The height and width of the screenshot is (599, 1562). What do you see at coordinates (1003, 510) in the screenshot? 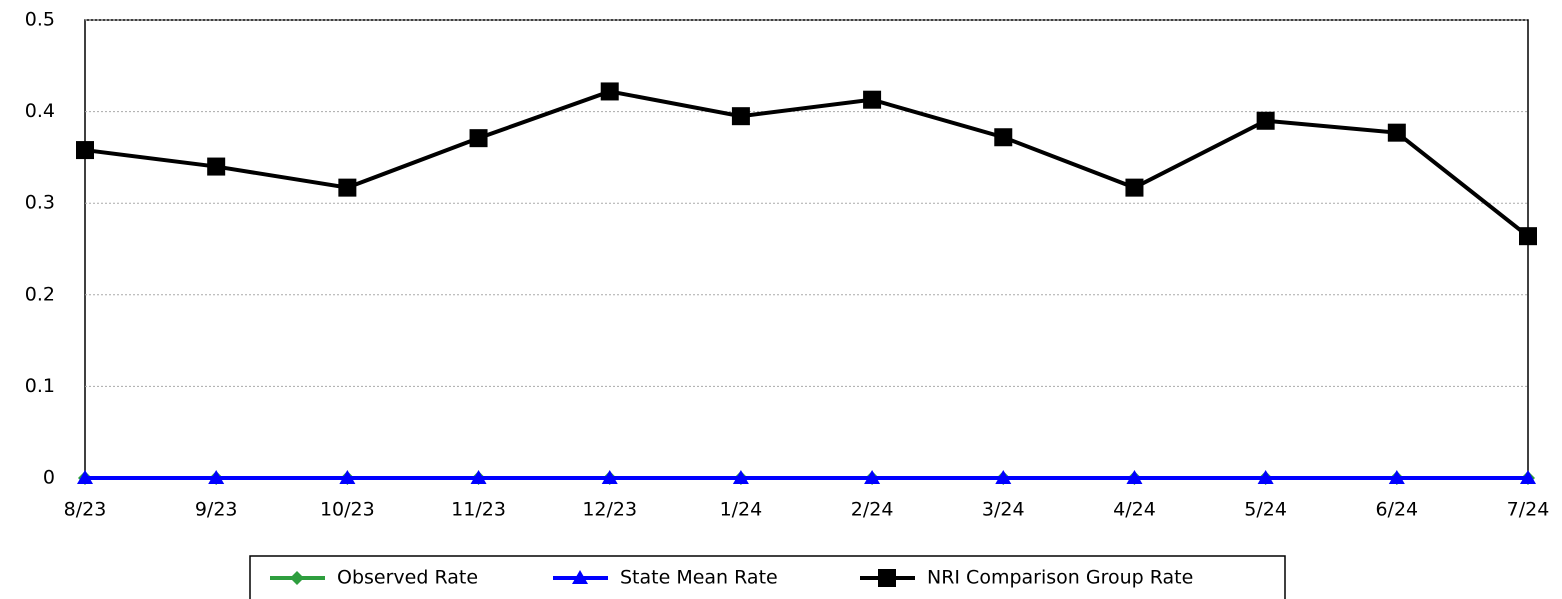
I see `x-tick-label: 3/24` at bounding box center [1003, 510].